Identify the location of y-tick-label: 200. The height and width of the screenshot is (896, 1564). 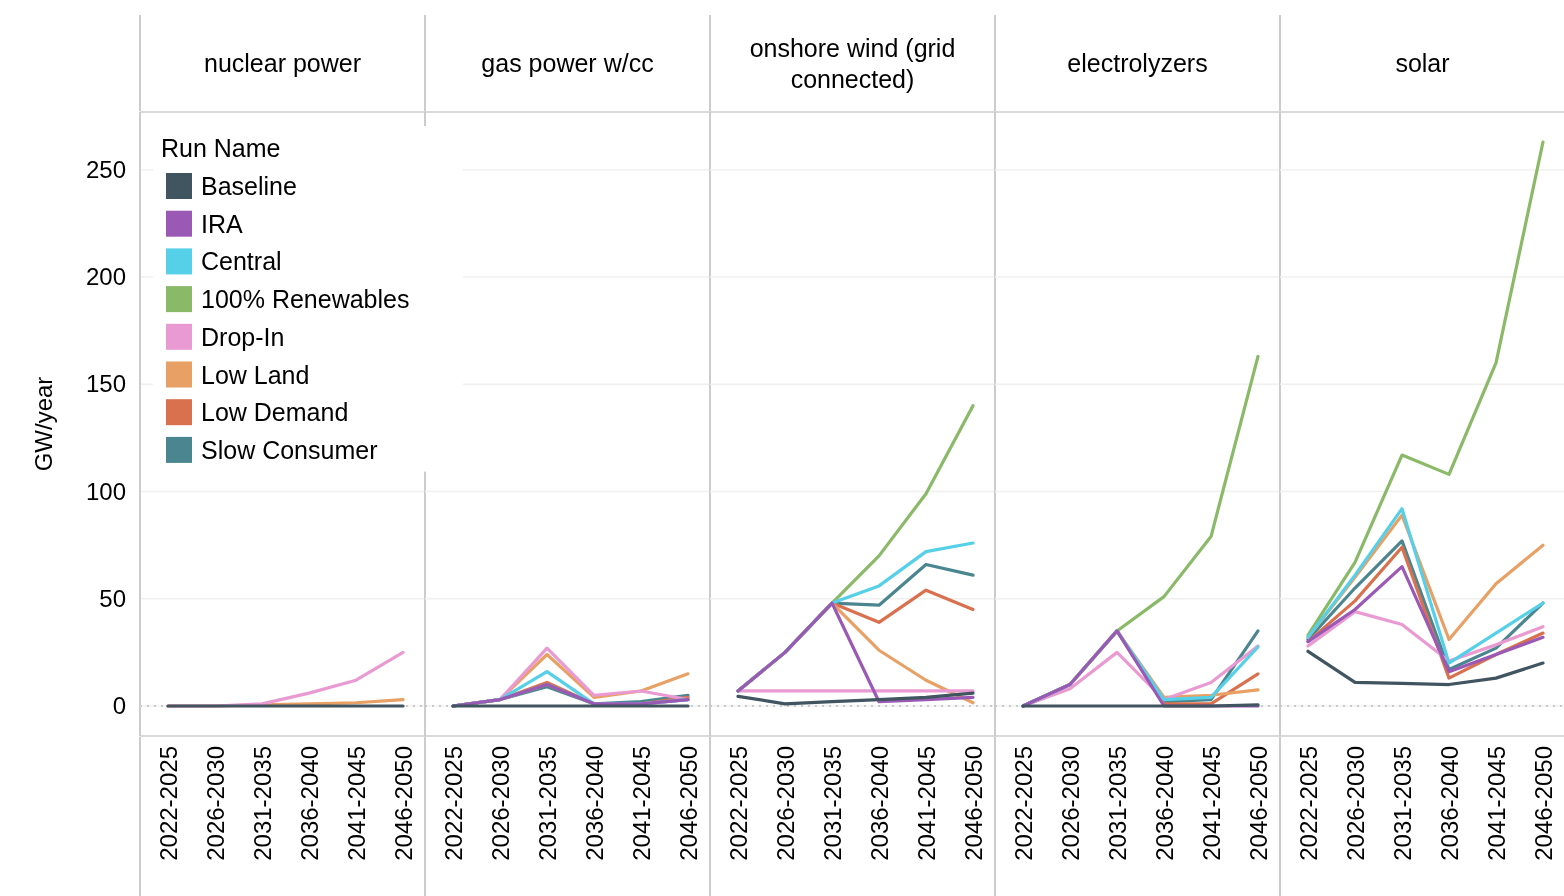
(105, 277).